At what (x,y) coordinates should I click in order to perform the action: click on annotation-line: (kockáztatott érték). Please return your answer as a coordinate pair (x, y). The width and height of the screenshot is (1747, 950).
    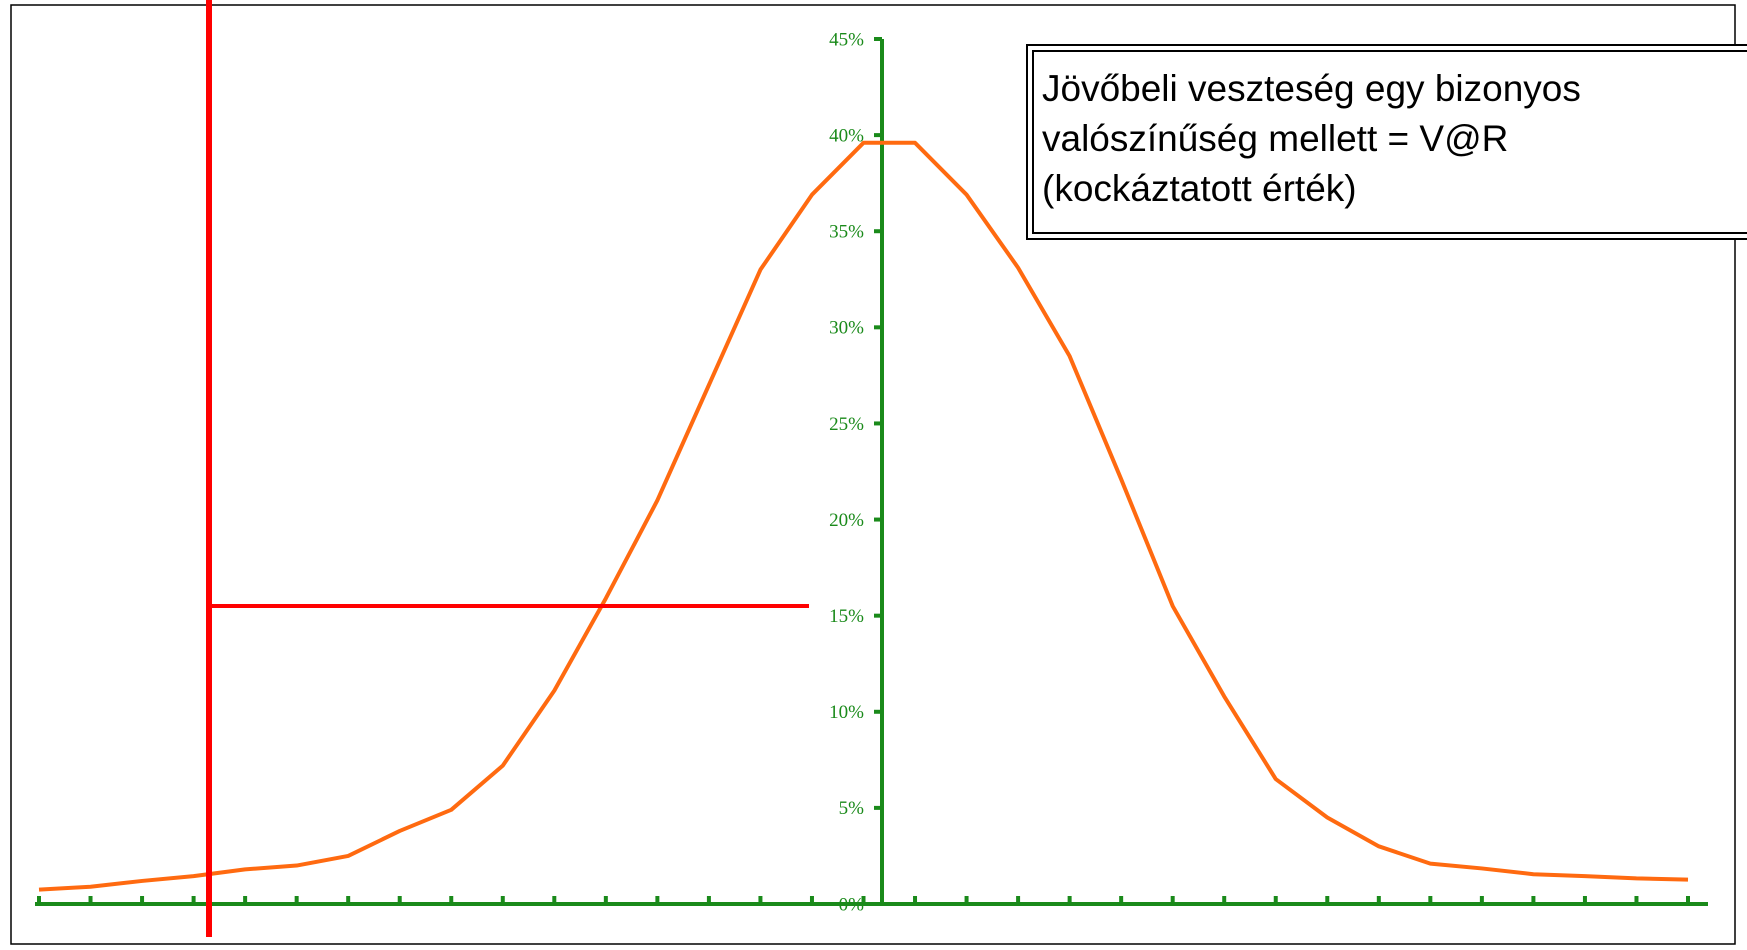
    Looking at the image, I should click on (1199, 188).